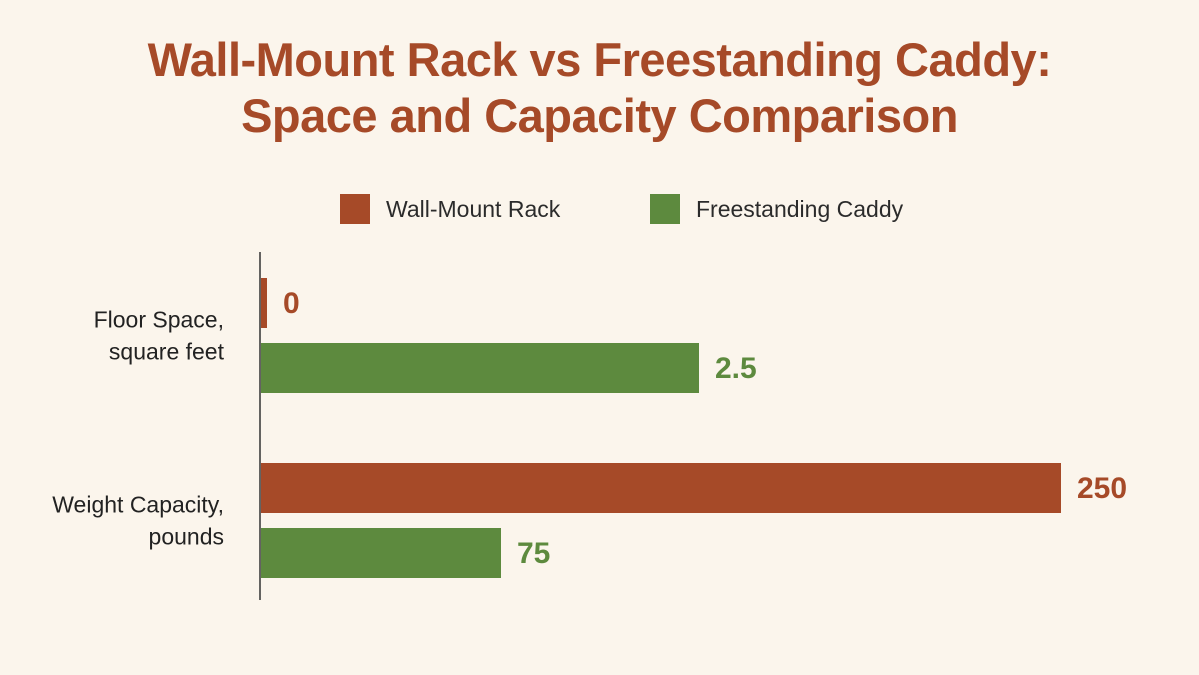  Describe the element at coordinates (355, 209) in the screenshot. I see `legend-swatch-wall-mount-rack` at that location.